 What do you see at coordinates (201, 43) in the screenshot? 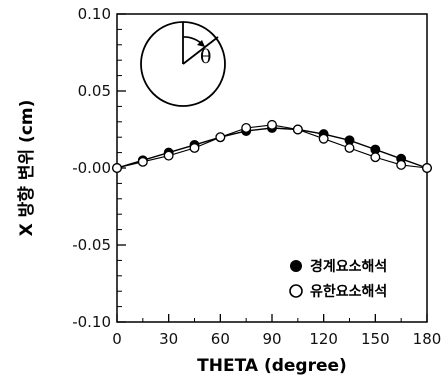
I see `inset-arrowhead` at bounding box center [201, 43].